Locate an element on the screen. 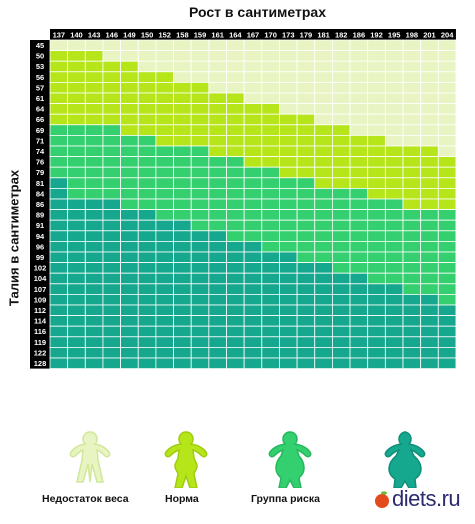  y-tick-label: 116 is located at coordinates (40, 331).